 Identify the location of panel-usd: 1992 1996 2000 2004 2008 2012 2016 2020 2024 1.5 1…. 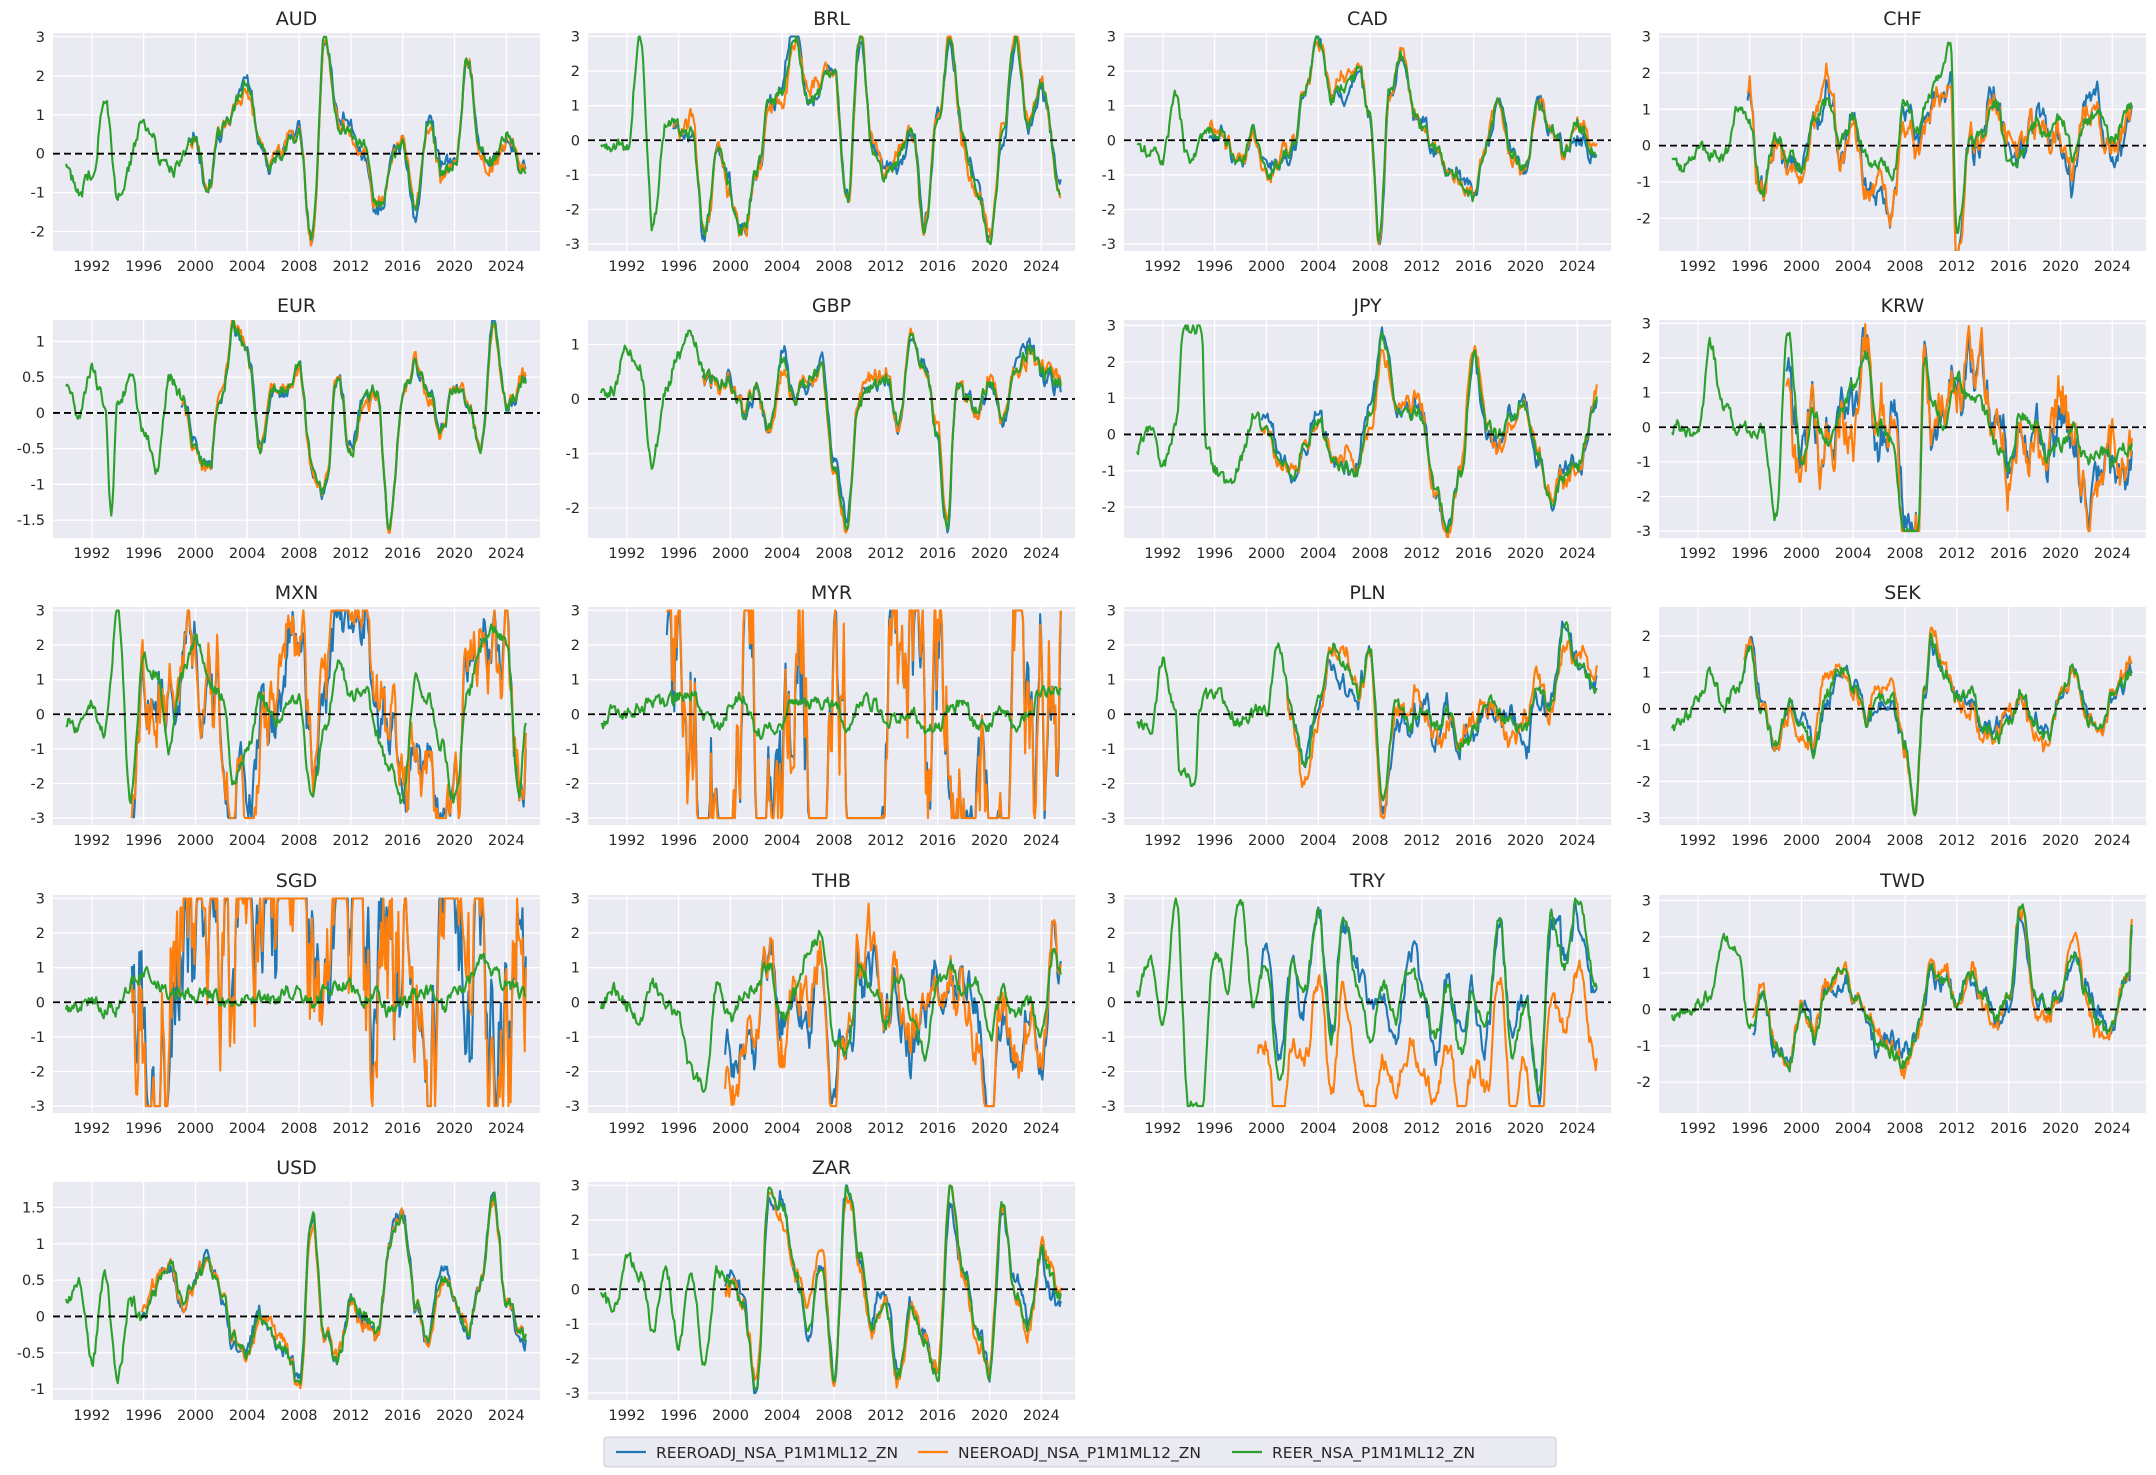
(278, 1290).